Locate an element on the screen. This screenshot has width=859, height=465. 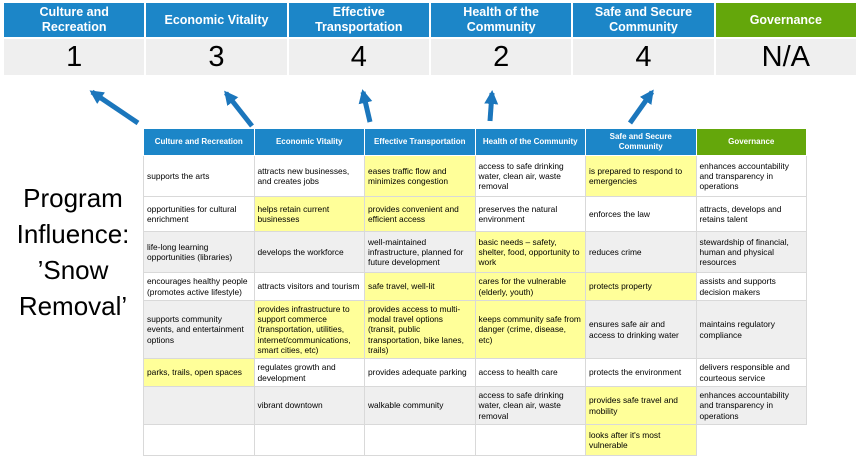
matrix-column-header: Effective Transportation is located at coordinates (420, 142).